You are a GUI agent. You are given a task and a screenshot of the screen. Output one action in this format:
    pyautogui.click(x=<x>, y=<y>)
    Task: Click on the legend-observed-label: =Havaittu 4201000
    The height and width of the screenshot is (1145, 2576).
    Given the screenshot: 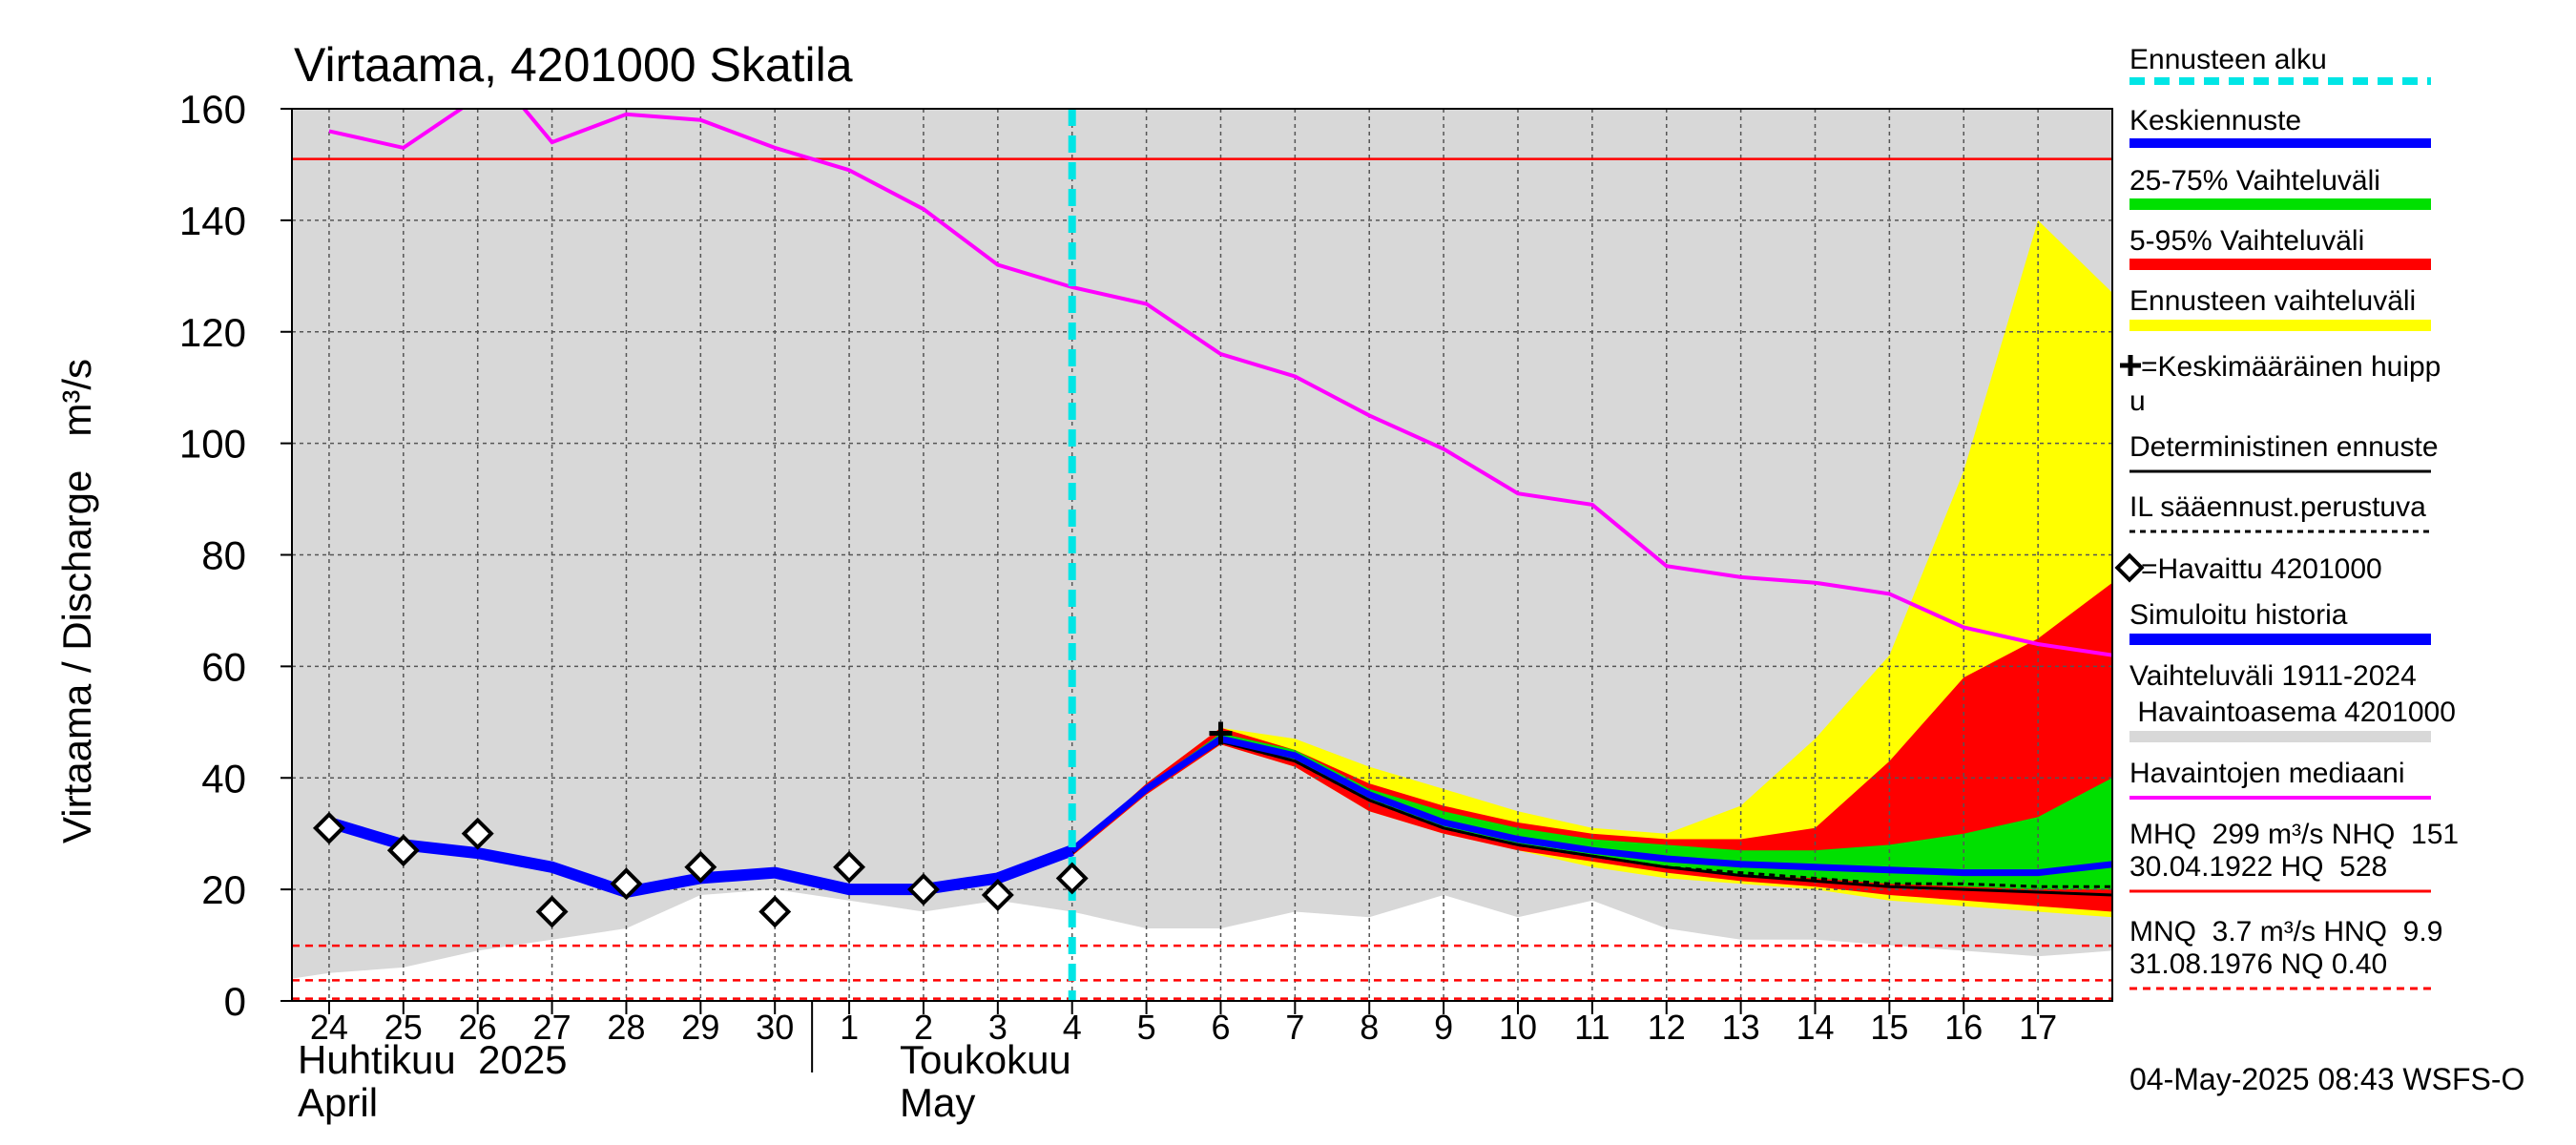 What is the action you would take?
    pyautogui.click(x=2261, y=569)
    